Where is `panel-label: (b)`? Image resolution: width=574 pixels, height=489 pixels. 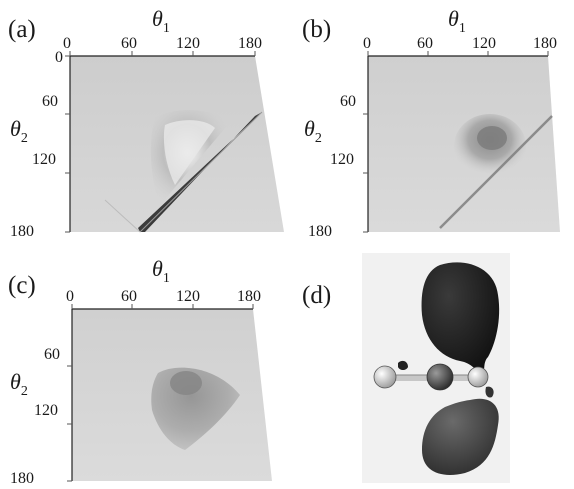 panel-label: (b) is located at coordinates (316, 29).